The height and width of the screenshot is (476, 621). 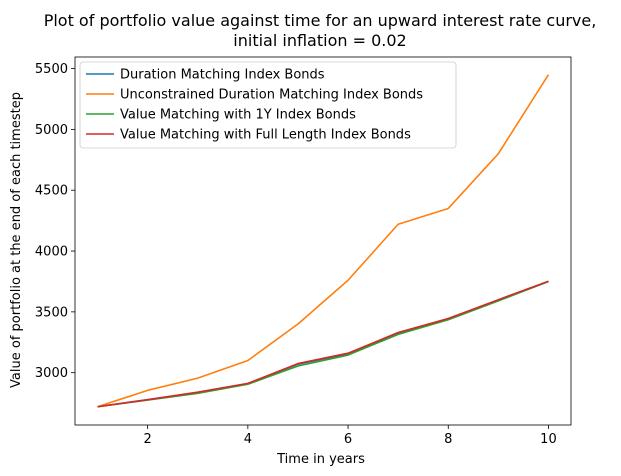 I want to click on x-tick-label: 4, so click(x=248, y=439).